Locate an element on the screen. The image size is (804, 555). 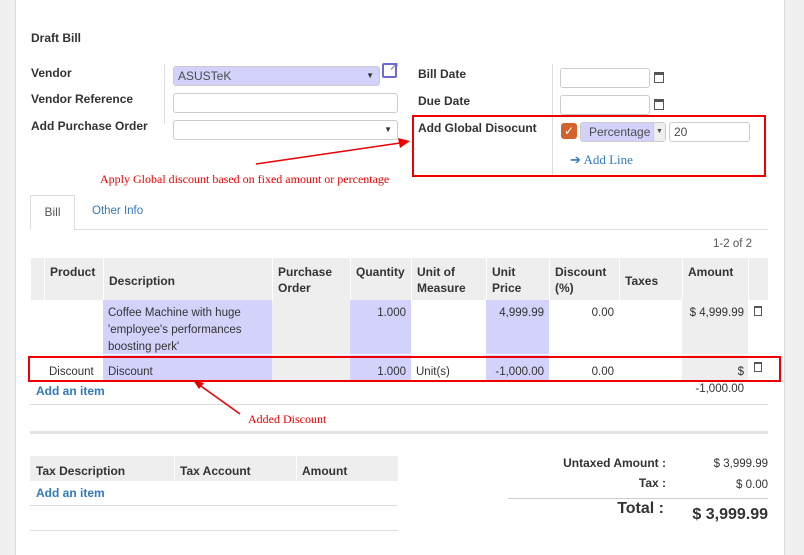
add-item-link: Add an item is located at coordinates (70, 391).